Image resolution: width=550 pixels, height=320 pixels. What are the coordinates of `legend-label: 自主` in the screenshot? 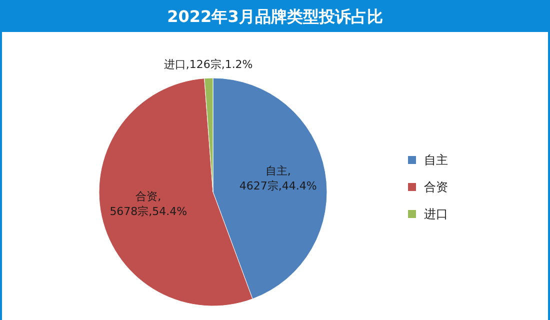 It's located at (436, 160).